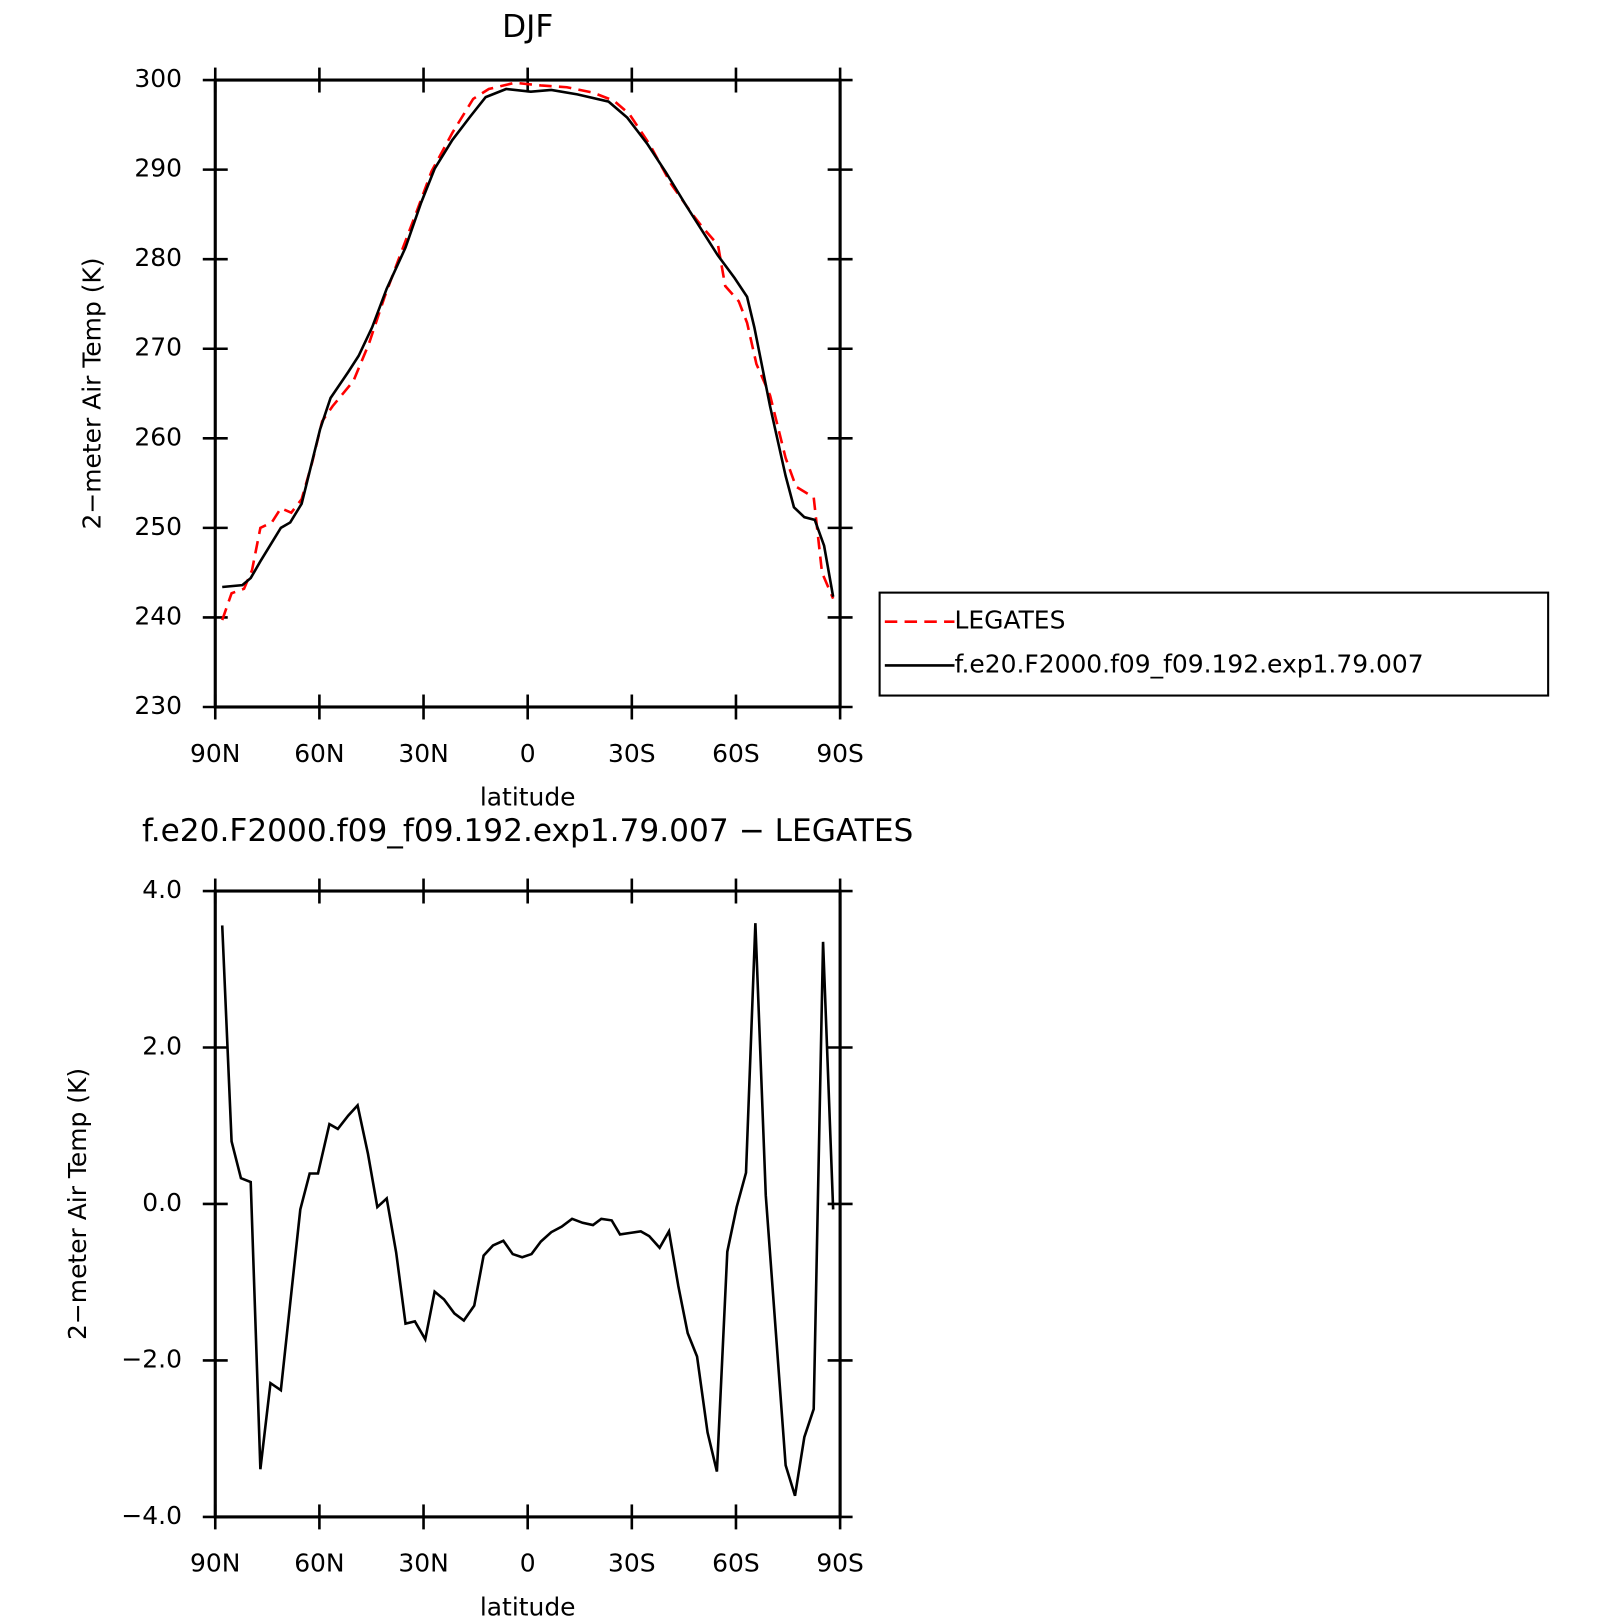 This screenshot has width=1622, height=1624. Describe the element at coordinates (158, 526) in the screenshot. I see `y-tick-label: 250` at that location.